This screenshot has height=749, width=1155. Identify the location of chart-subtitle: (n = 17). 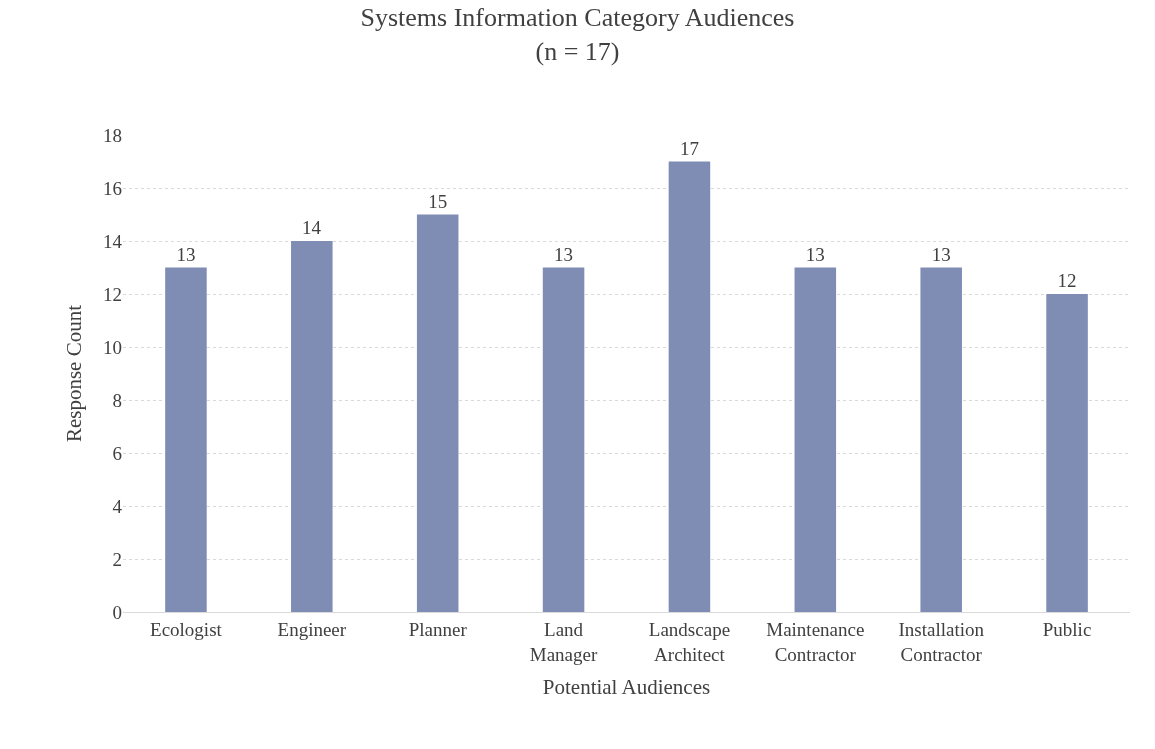
(577, 52).